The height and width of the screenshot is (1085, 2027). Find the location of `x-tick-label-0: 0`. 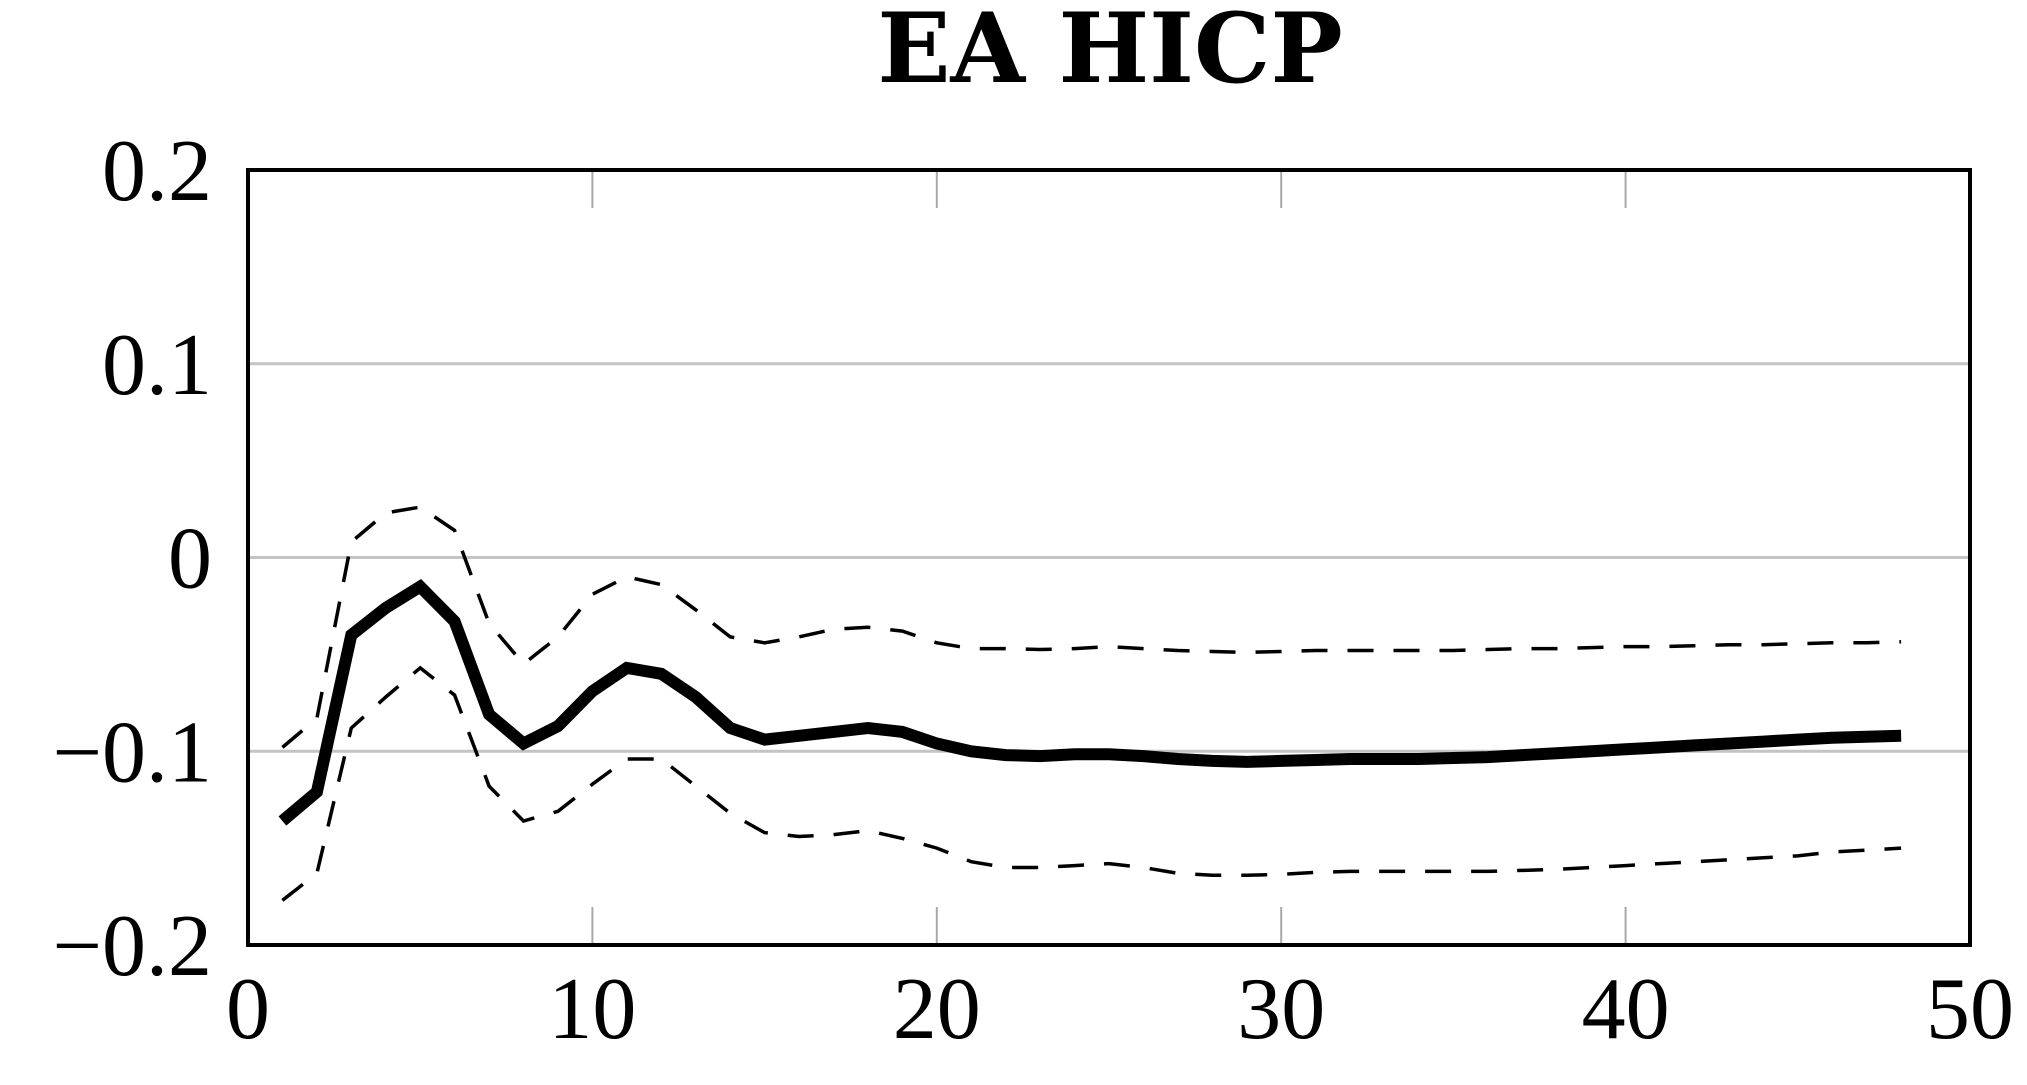

x-tick-label-0: 0 is located at coordinates (248, 1009).